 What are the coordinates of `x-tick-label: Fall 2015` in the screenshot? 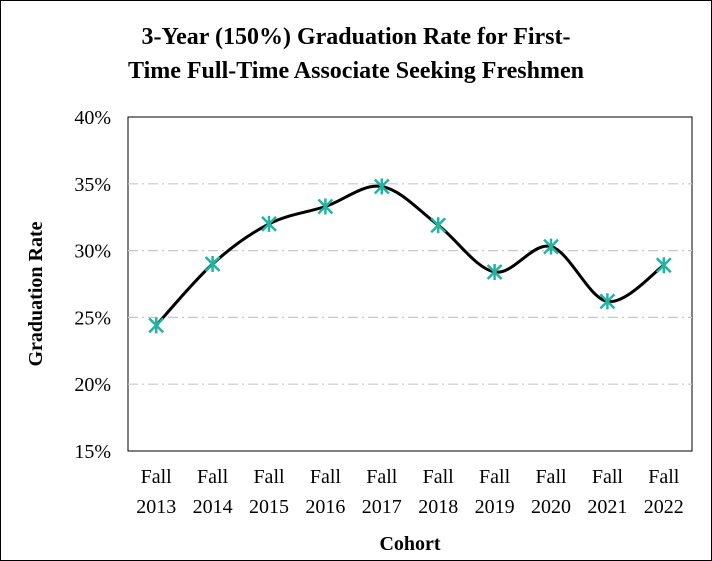 It's located at (269, 492).